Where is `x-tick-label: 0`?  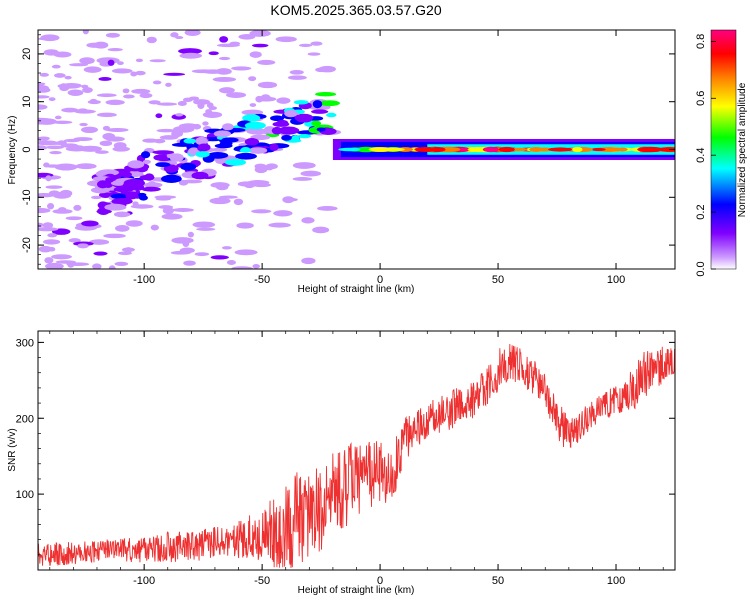 x-tick-label: 0 is located at coordinates (380, 581).